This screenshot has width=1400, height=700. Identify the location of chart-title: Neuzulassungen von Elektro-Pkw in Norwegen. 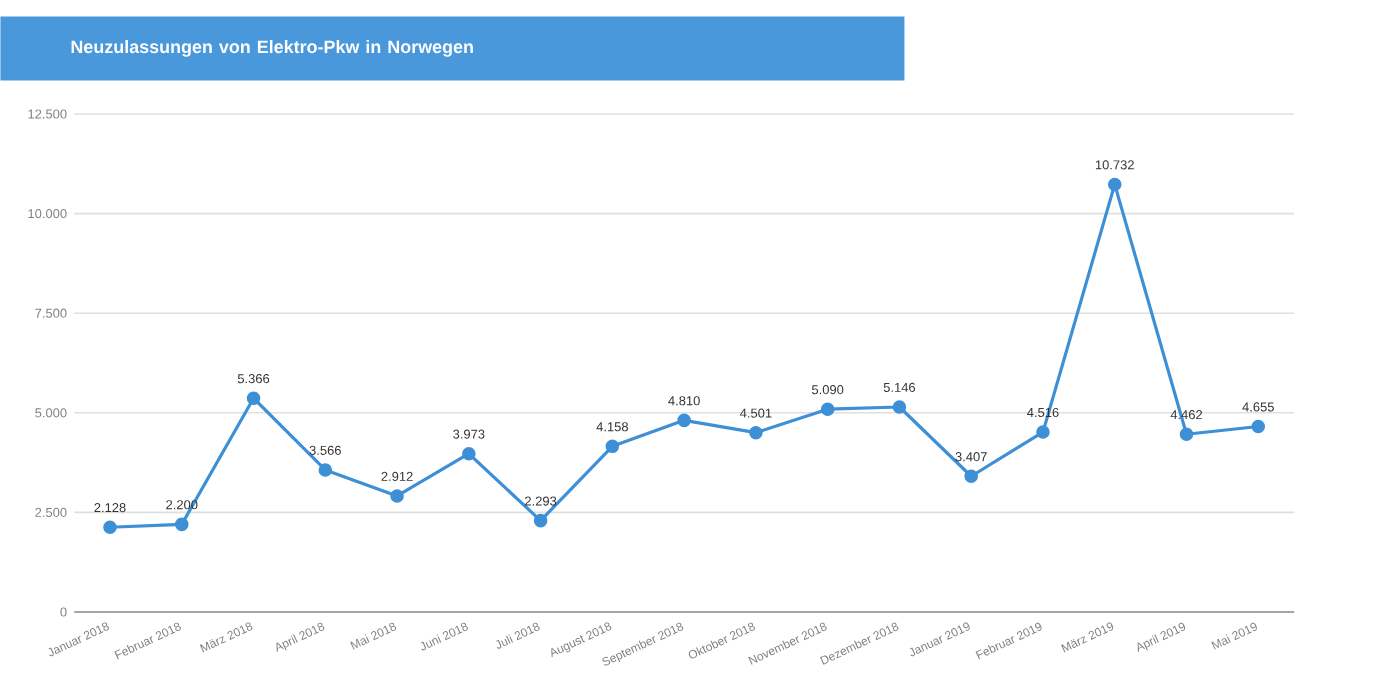
(272, 48).